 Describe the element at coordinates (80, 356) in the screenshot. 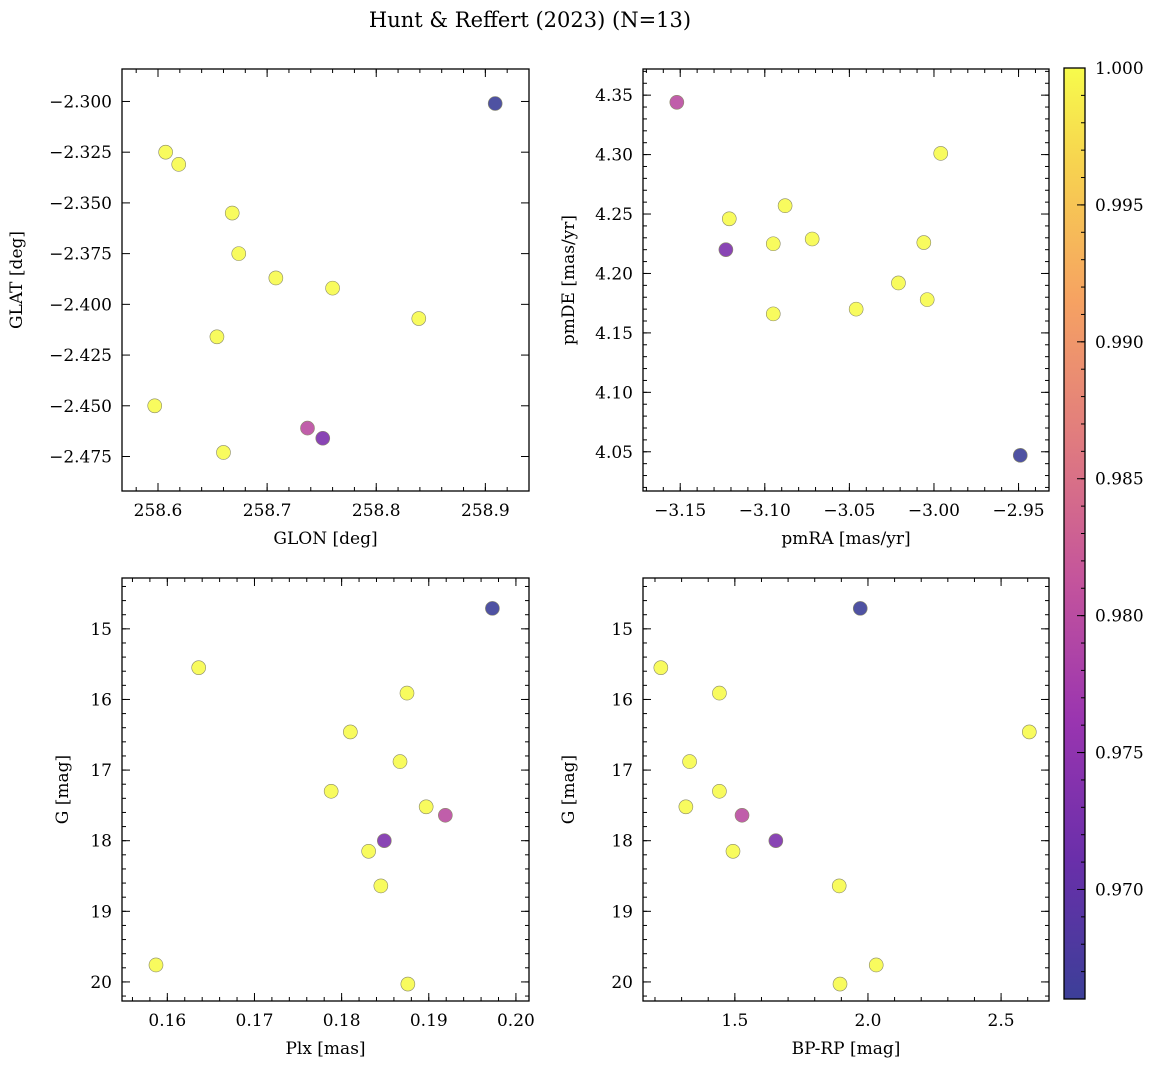

I see `y-tick-label: −2.425` at that location.